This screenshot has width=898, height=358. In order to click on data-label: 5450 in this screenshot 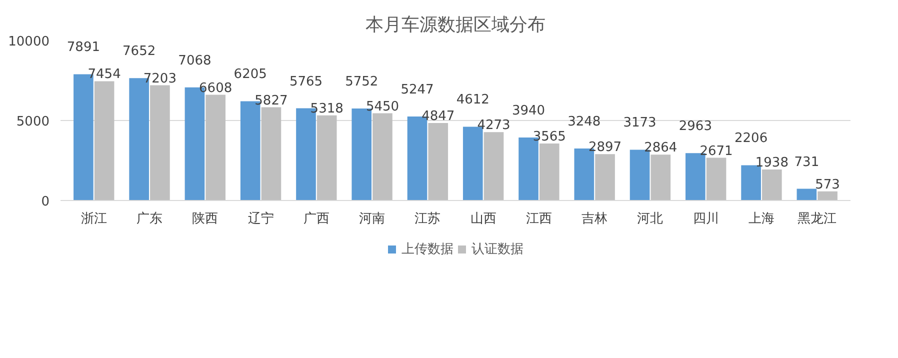, I will do `click(383, 106)`.